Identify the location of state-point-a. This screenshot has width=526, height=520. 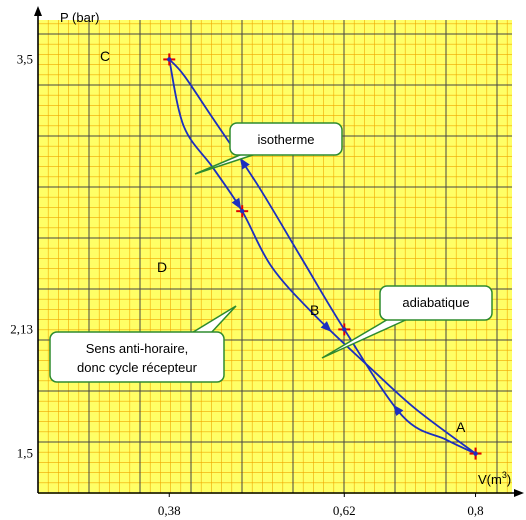
(475, 453).